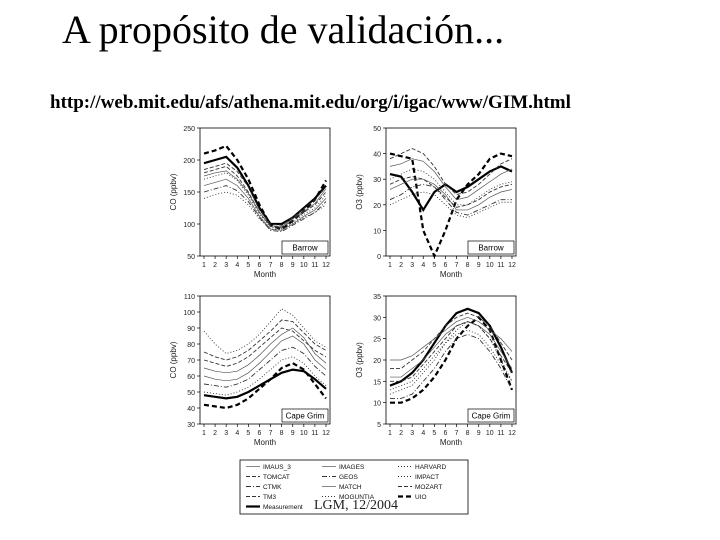 The height and width of the screenshot is (540, 720). I want to click on y-tick-label: 70, so click(191, 361).